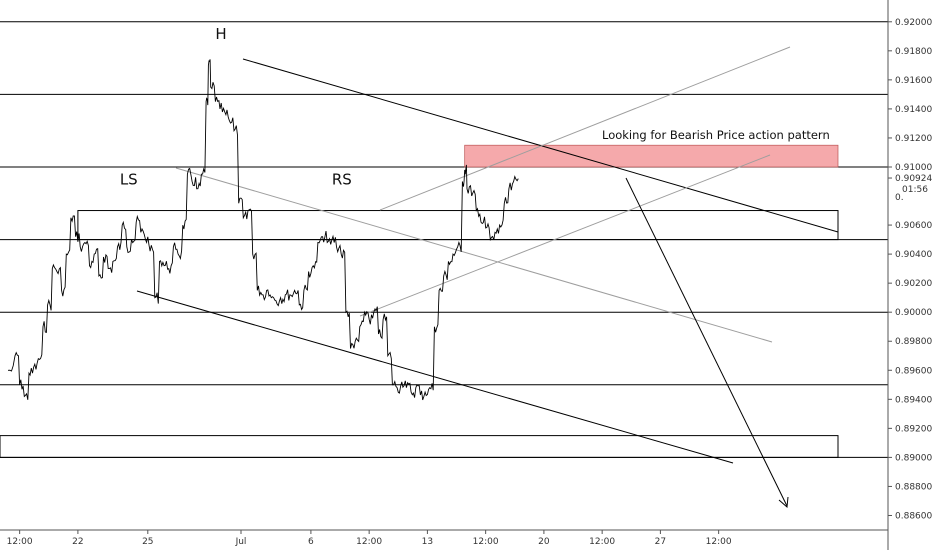  Describe the element at coordinates (915, 190) in the screenshot. I see `countdown-label: 01:56` at that location.